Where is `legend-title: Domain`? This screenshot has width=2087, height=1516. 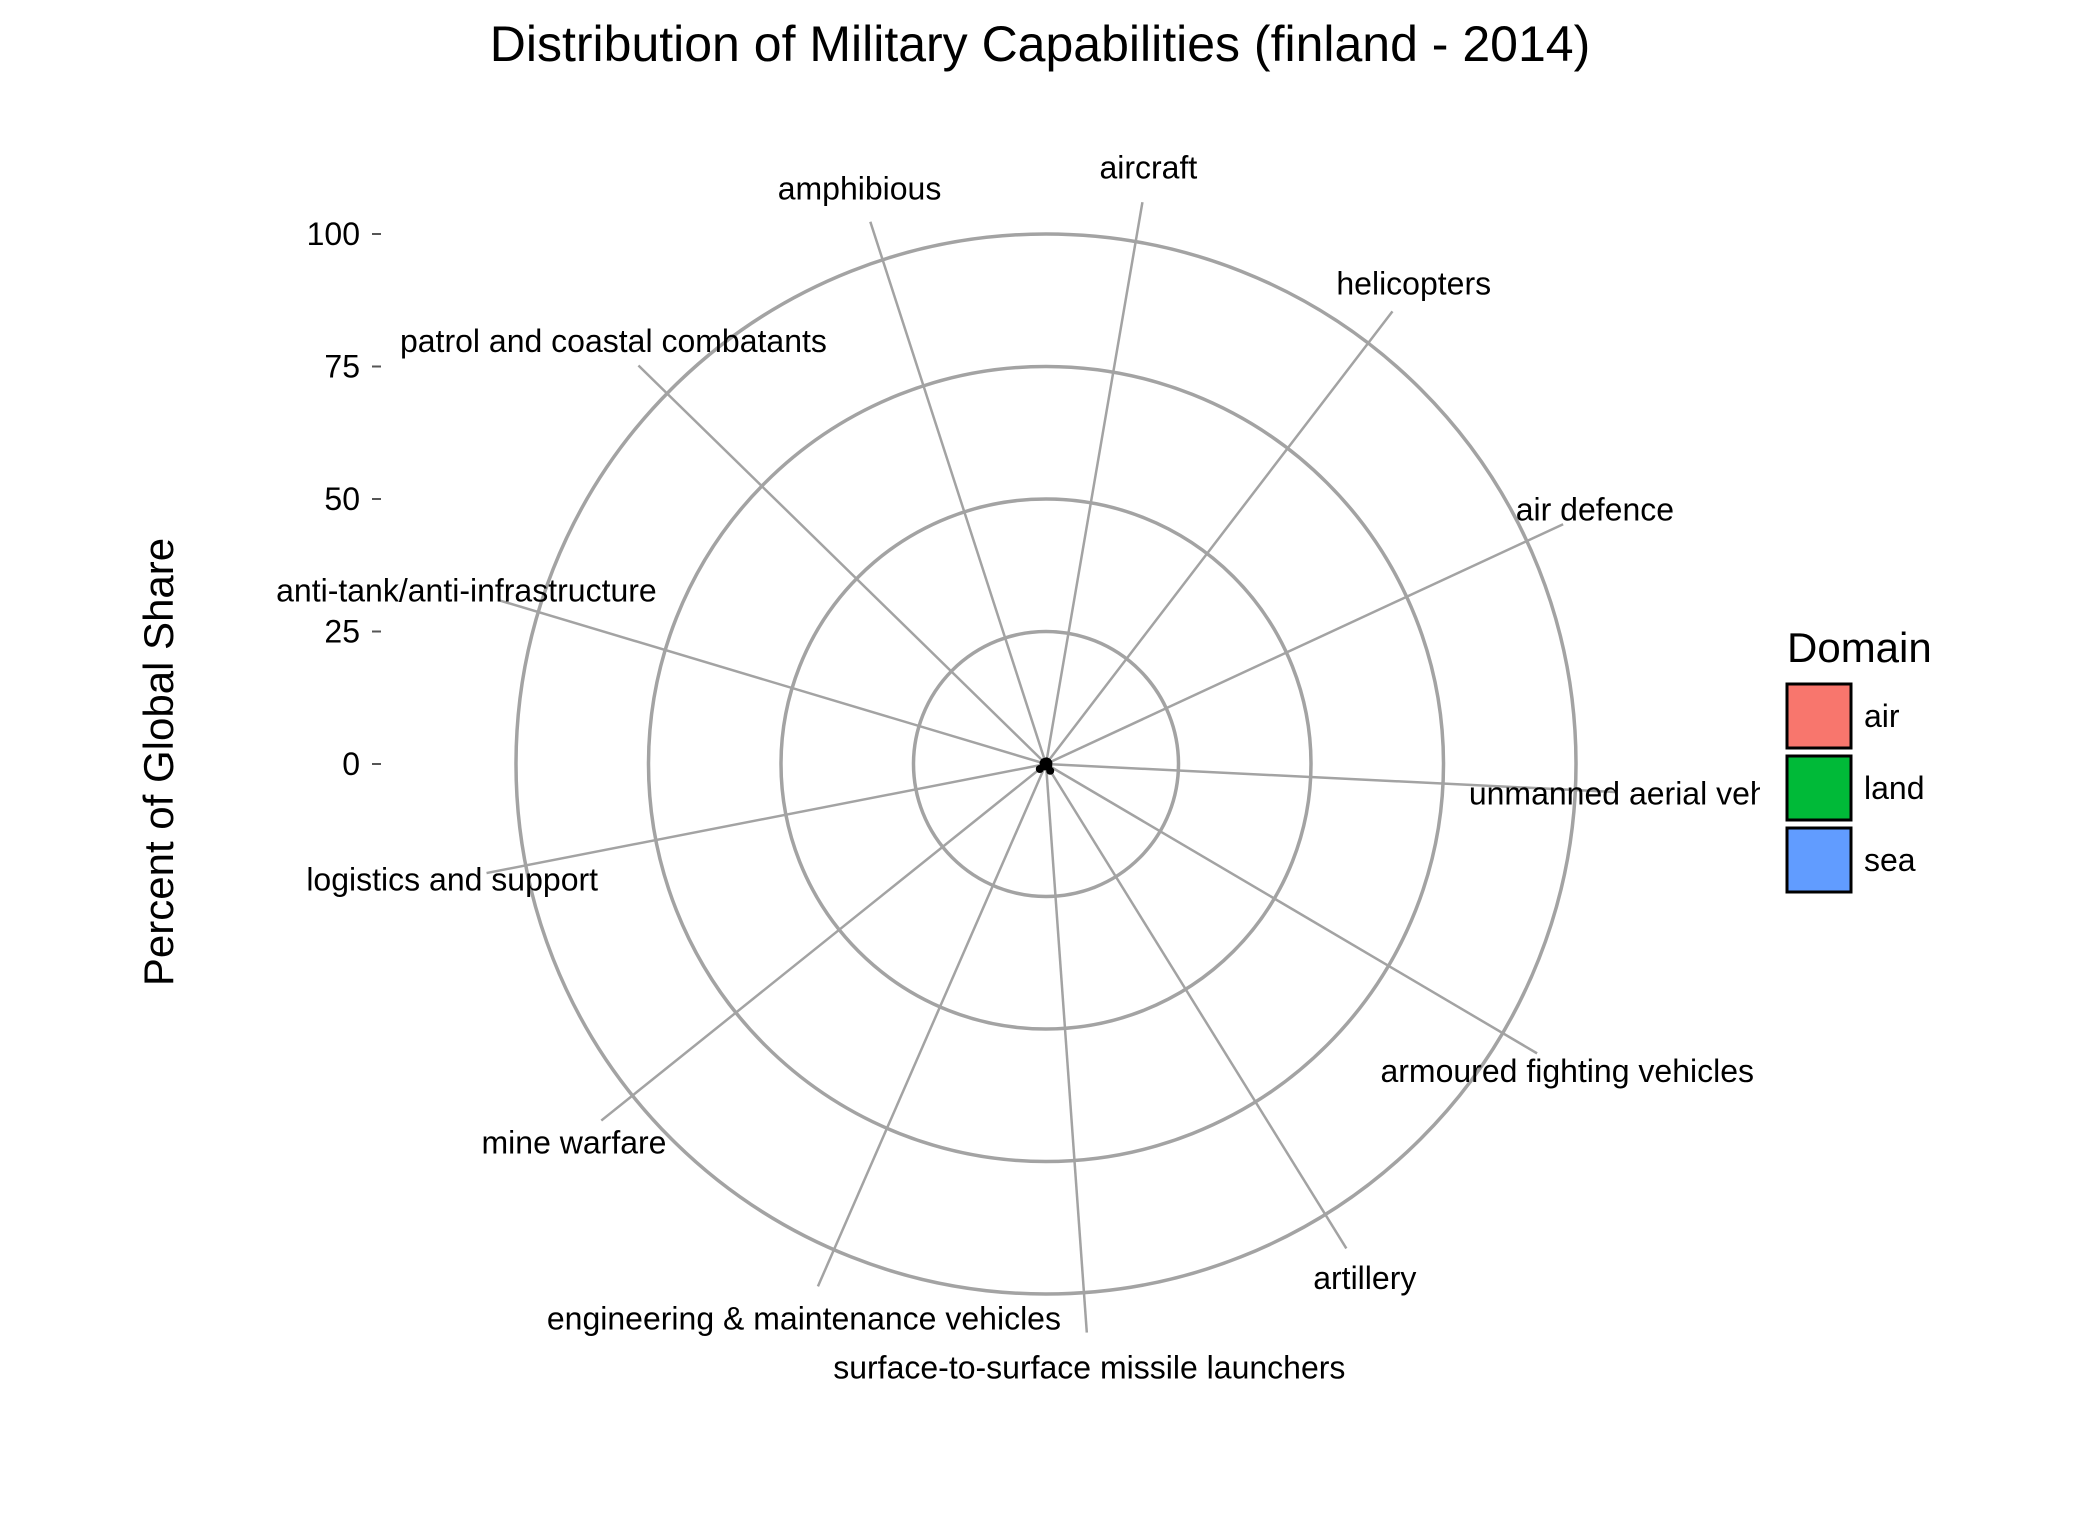 legend-title: Domain is located at coordinates (1859, 647).